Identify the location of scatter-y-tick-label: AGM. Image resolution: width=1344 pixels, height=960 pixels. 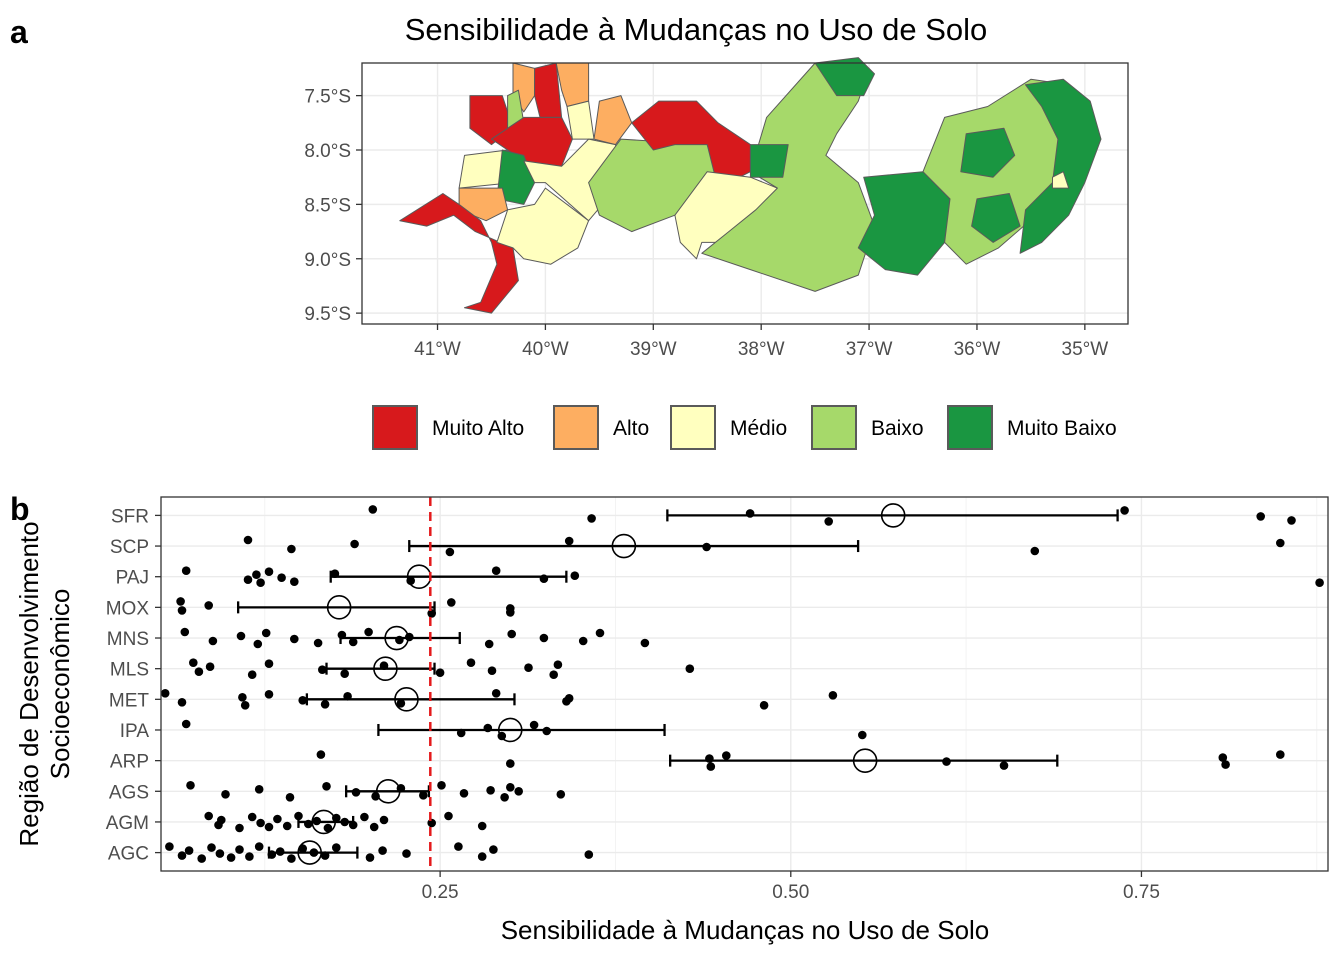
(127, 823).